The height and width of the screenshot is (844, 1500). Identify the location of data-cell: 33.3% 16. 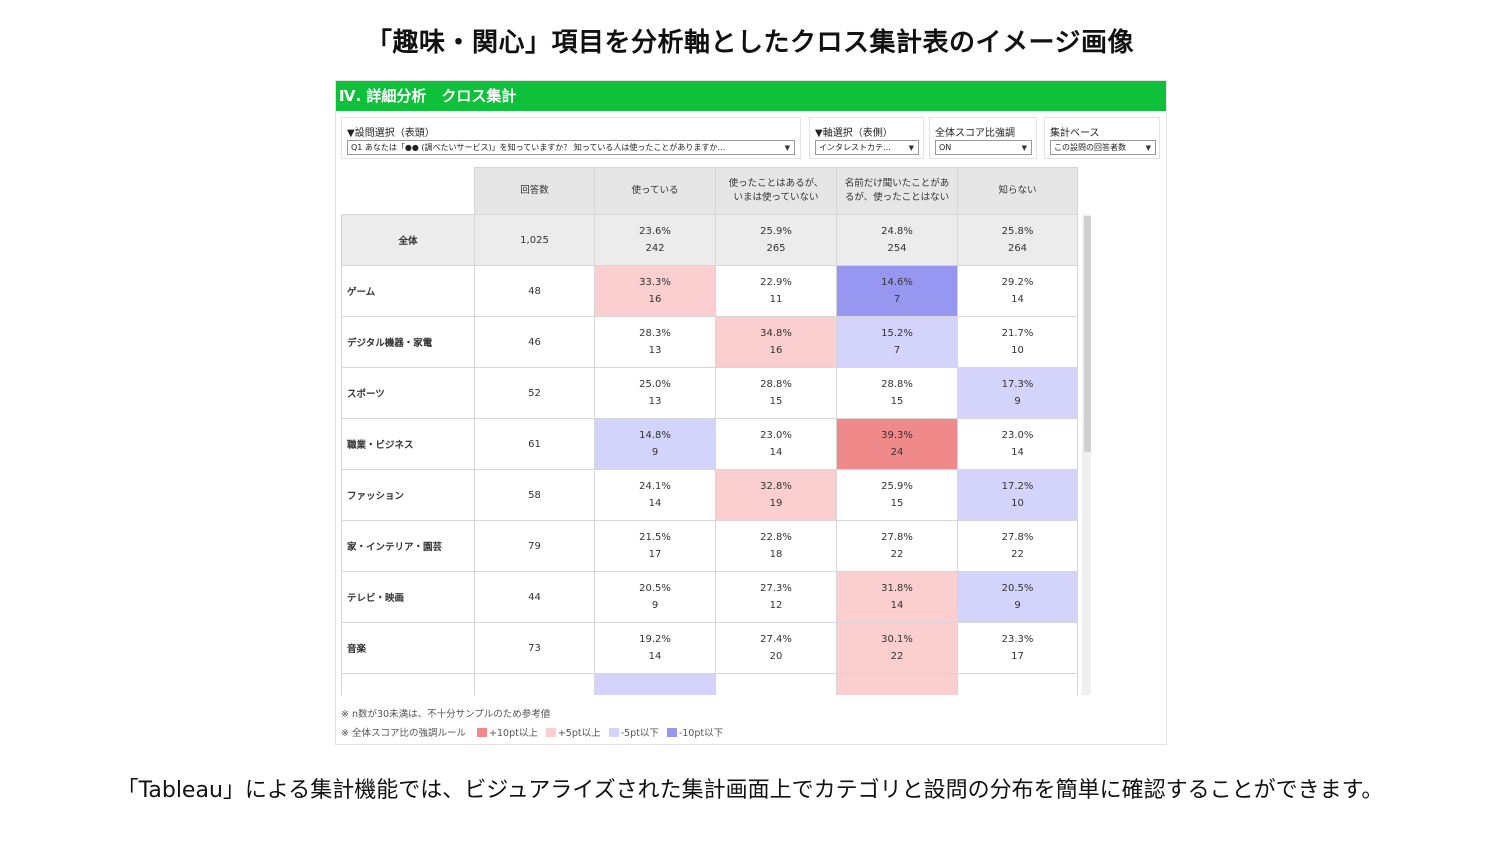
(655, 291).